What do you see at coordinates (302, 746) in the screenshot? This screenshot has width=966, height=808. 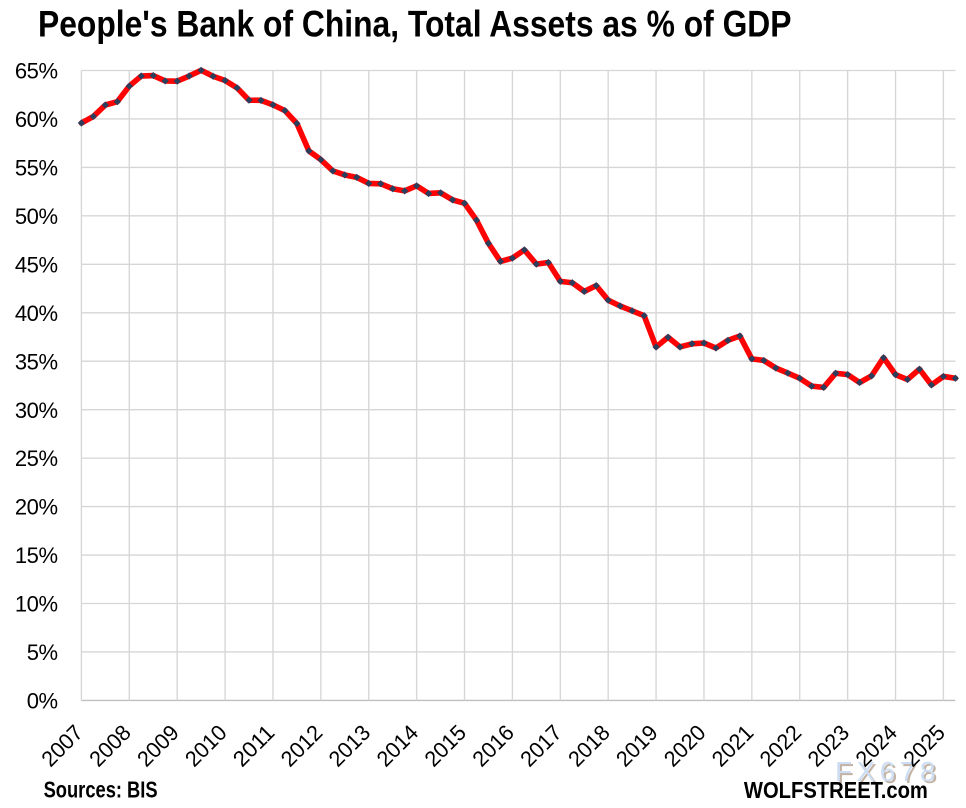 I see `svg-text: 2012` at bounding box center [302, 746].